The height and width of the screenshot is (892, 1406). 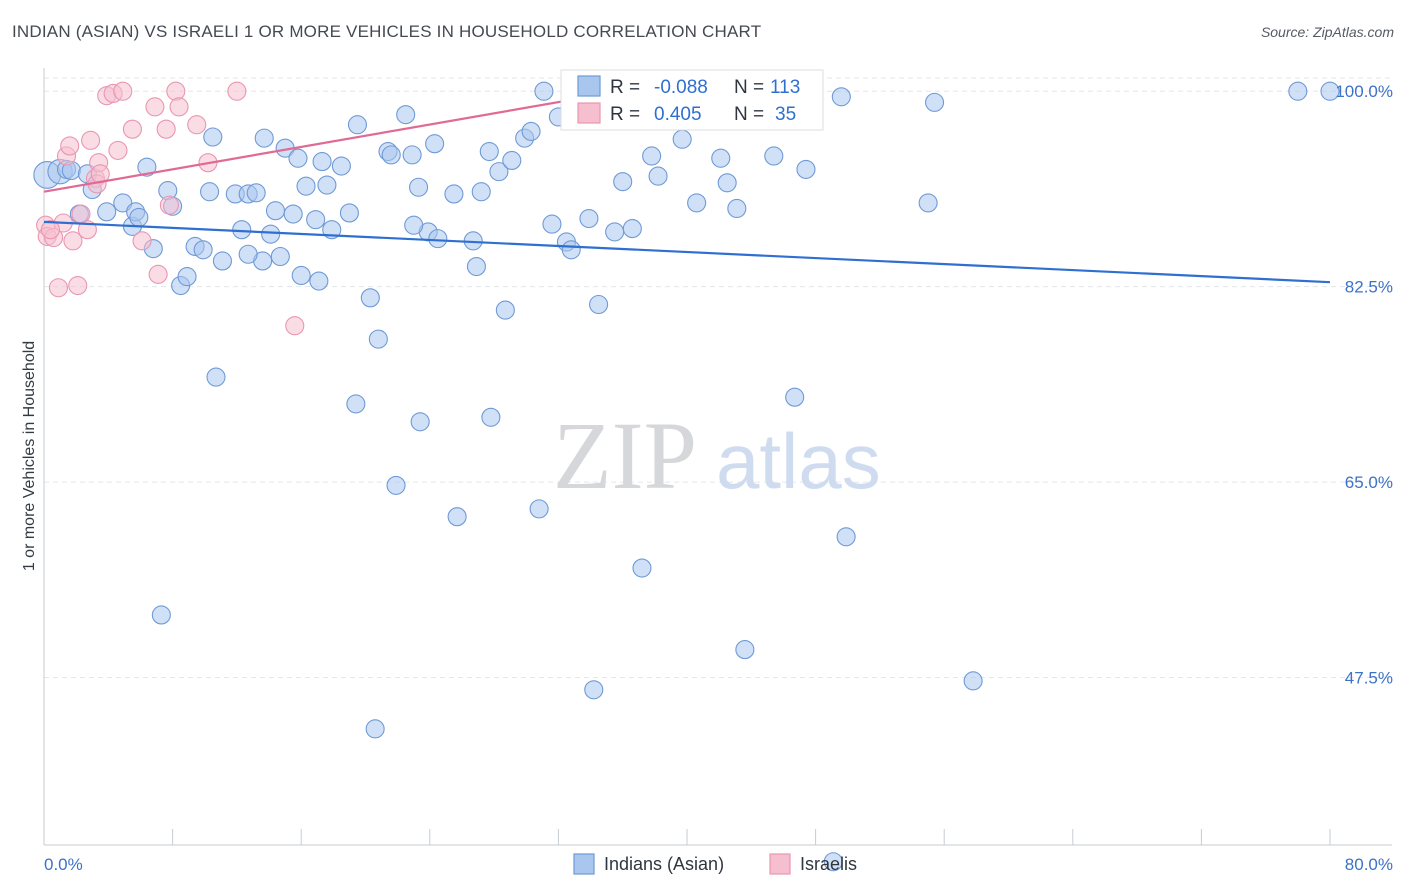 I want to click on y-tick-label: 100.0%, so click(x=1364, y=91).